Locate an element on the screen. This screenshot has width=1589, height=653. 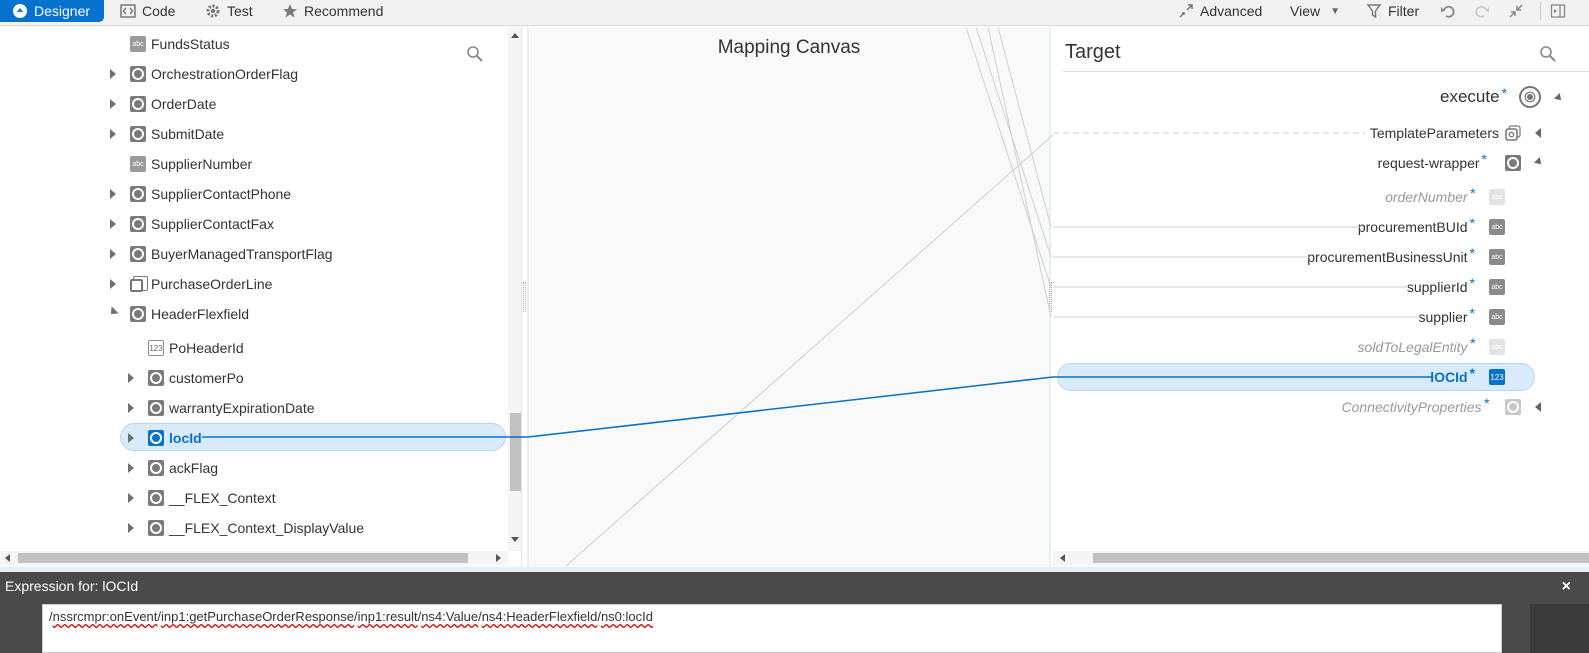
target-tree-row: orderNumber * is located at coordinates (1430, 197).